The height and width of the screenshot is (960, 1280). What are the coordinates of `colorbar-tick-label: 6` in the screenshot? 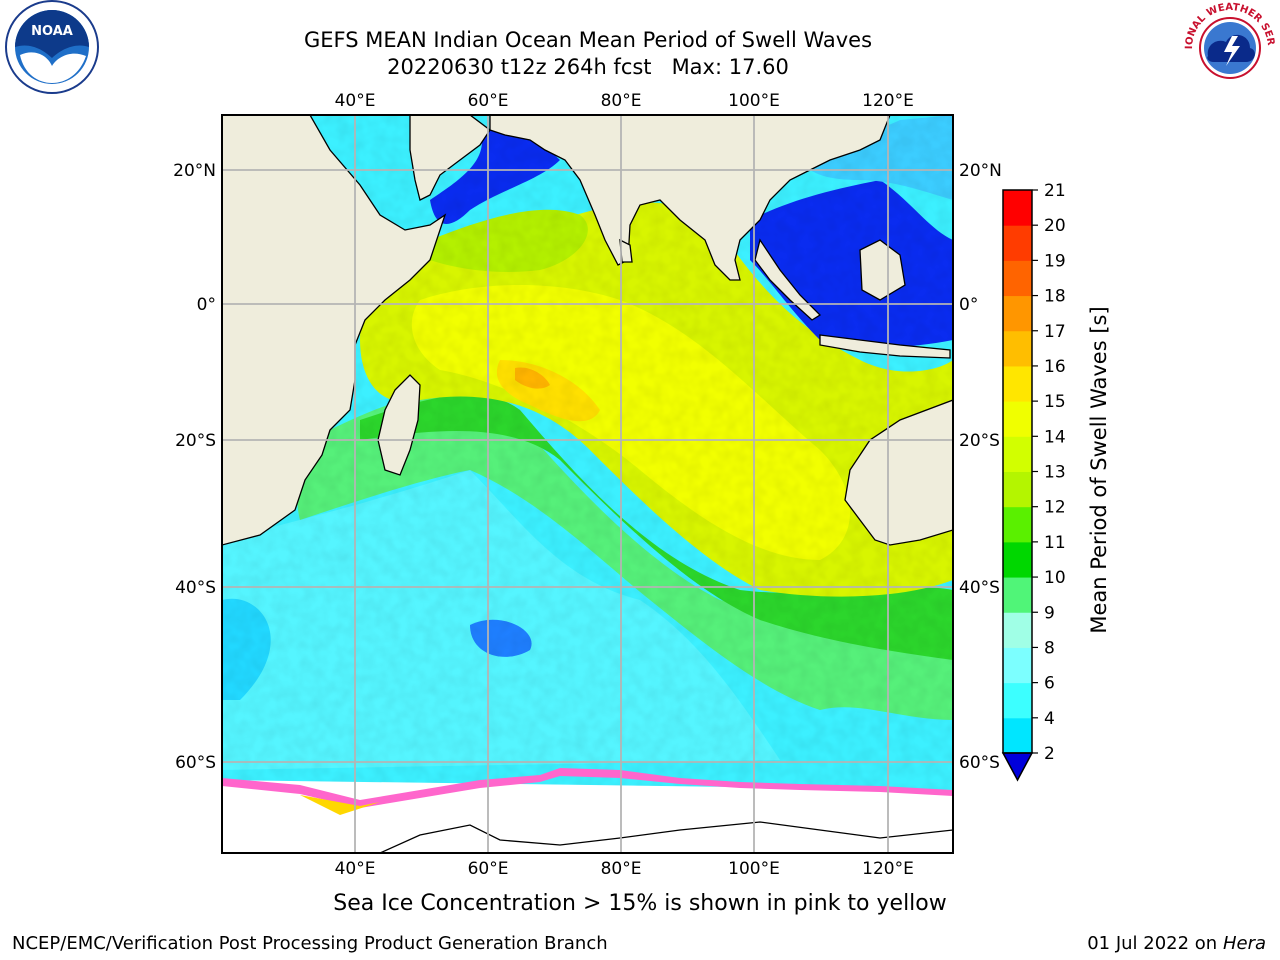 It's located at (1049, 684).